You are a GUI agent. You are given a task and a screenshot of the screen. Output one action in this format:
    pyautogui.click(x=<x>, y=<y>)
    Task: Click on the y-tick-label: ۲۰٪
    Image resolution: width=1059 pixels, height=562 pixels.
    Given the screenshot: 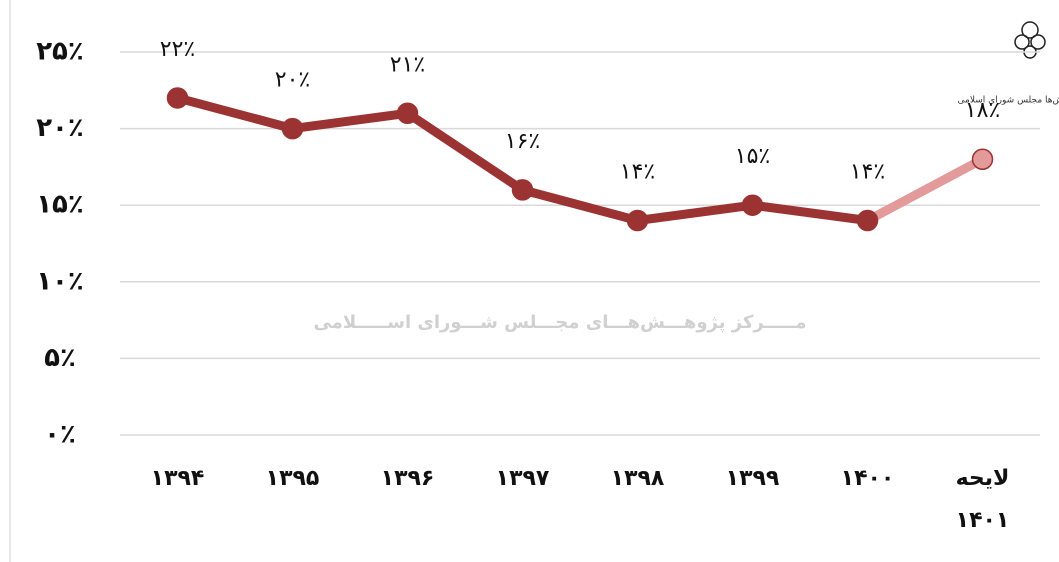 What is the action you would take?
    pyautogui.click(x=60, y=128)
    